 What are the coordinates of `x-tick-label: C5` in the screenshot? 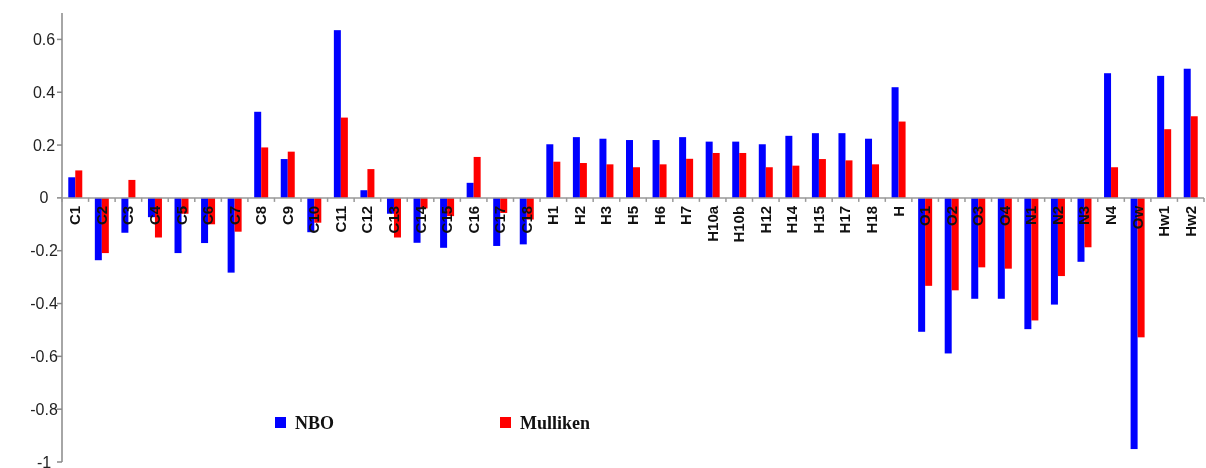 It's located at (181, 215).